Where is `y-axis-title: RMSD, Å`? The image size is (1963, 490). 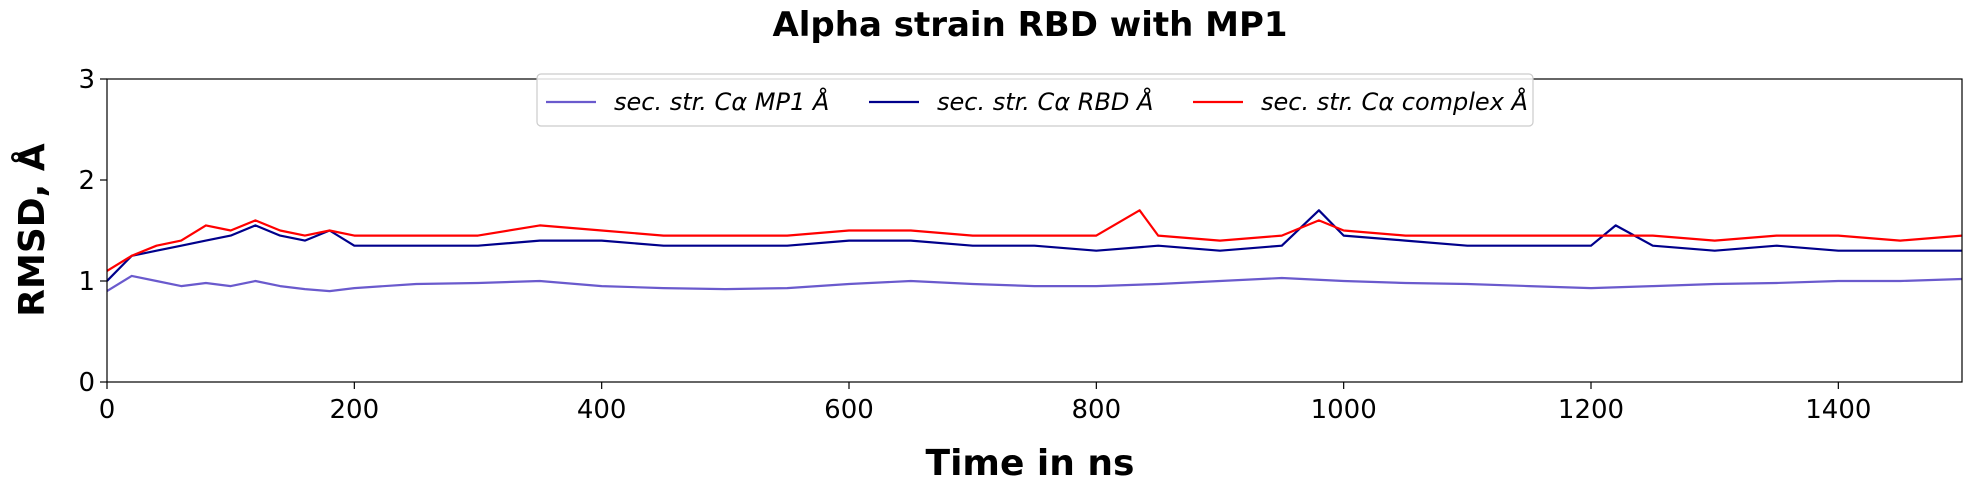
y-axis-title: RMSD, Å is located at coordinates (32, 230).